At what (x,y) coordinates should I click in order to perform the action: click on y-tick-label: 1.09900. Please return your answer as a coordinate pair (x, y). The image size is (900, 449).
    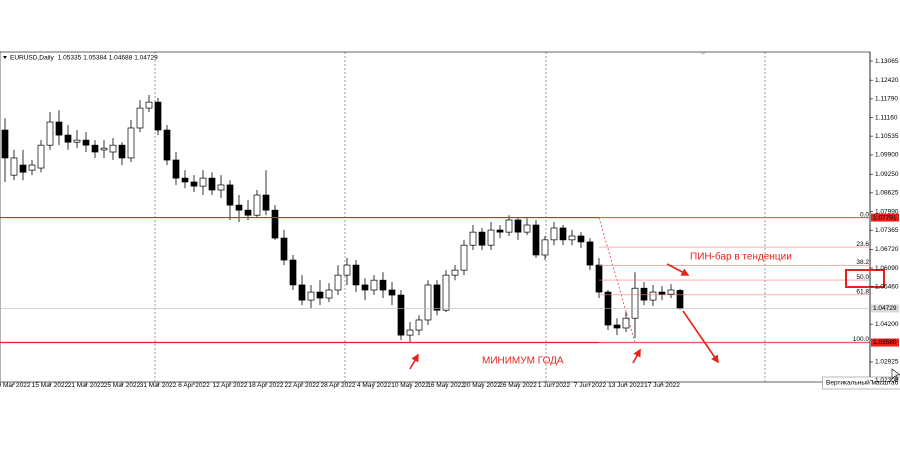
    Looking at the image, I should click on (887, 155).